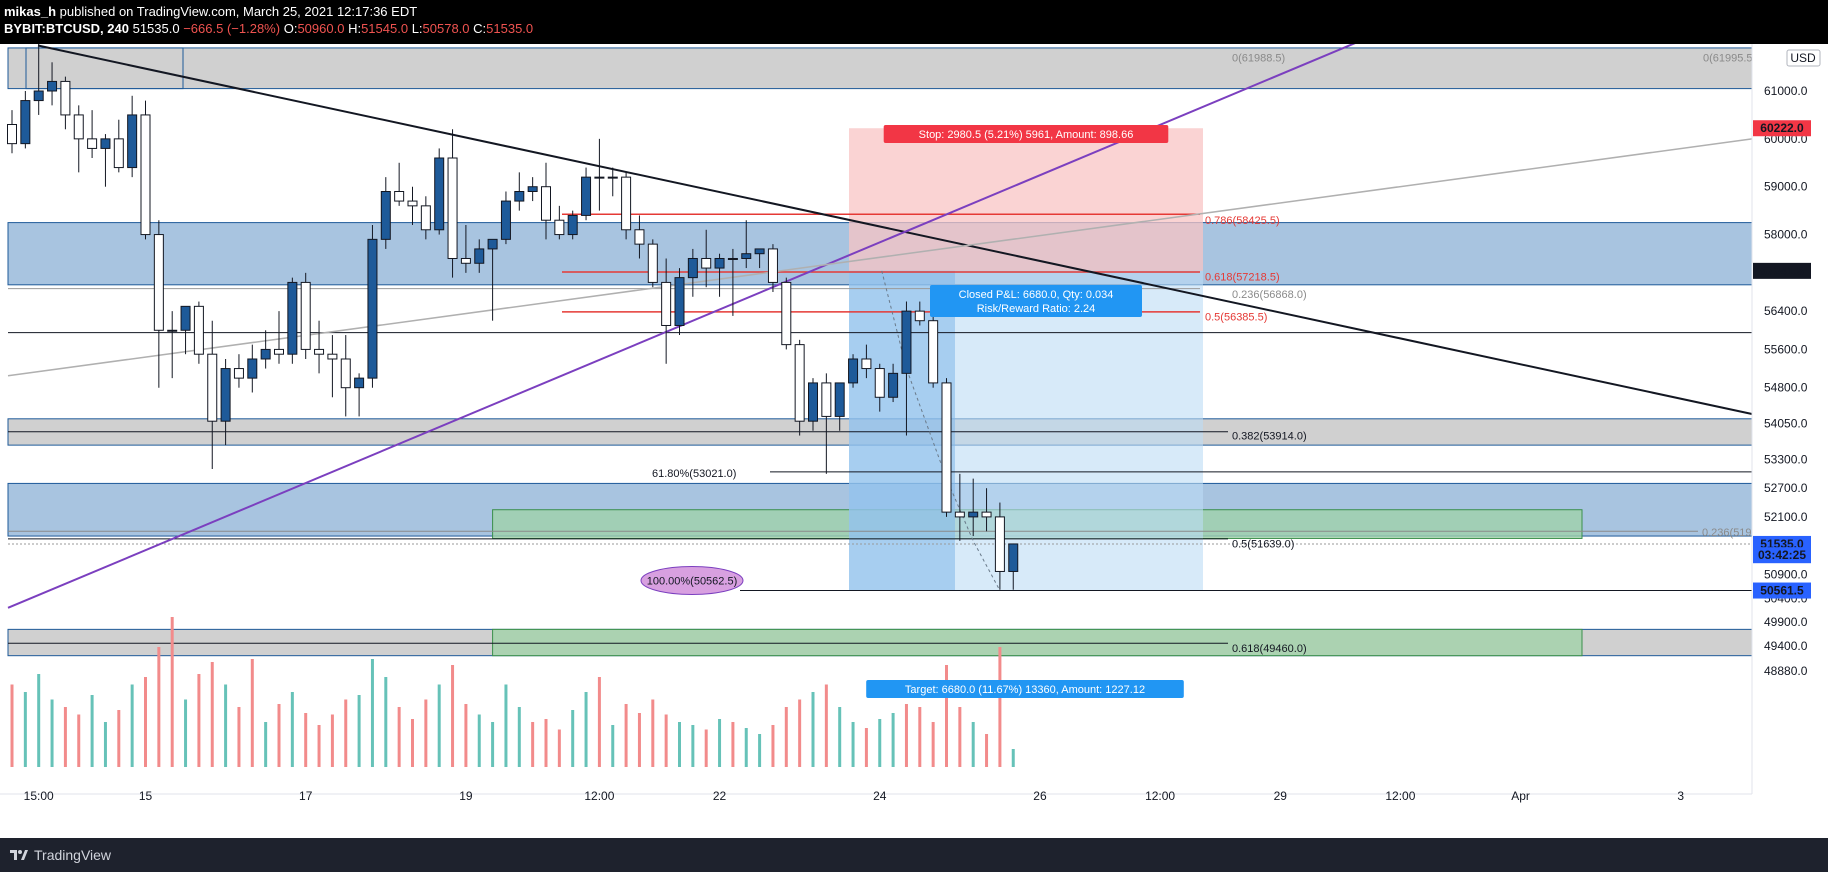 The image size is (1828, 872). I want to click on currency-tag, so click(1803, 58).